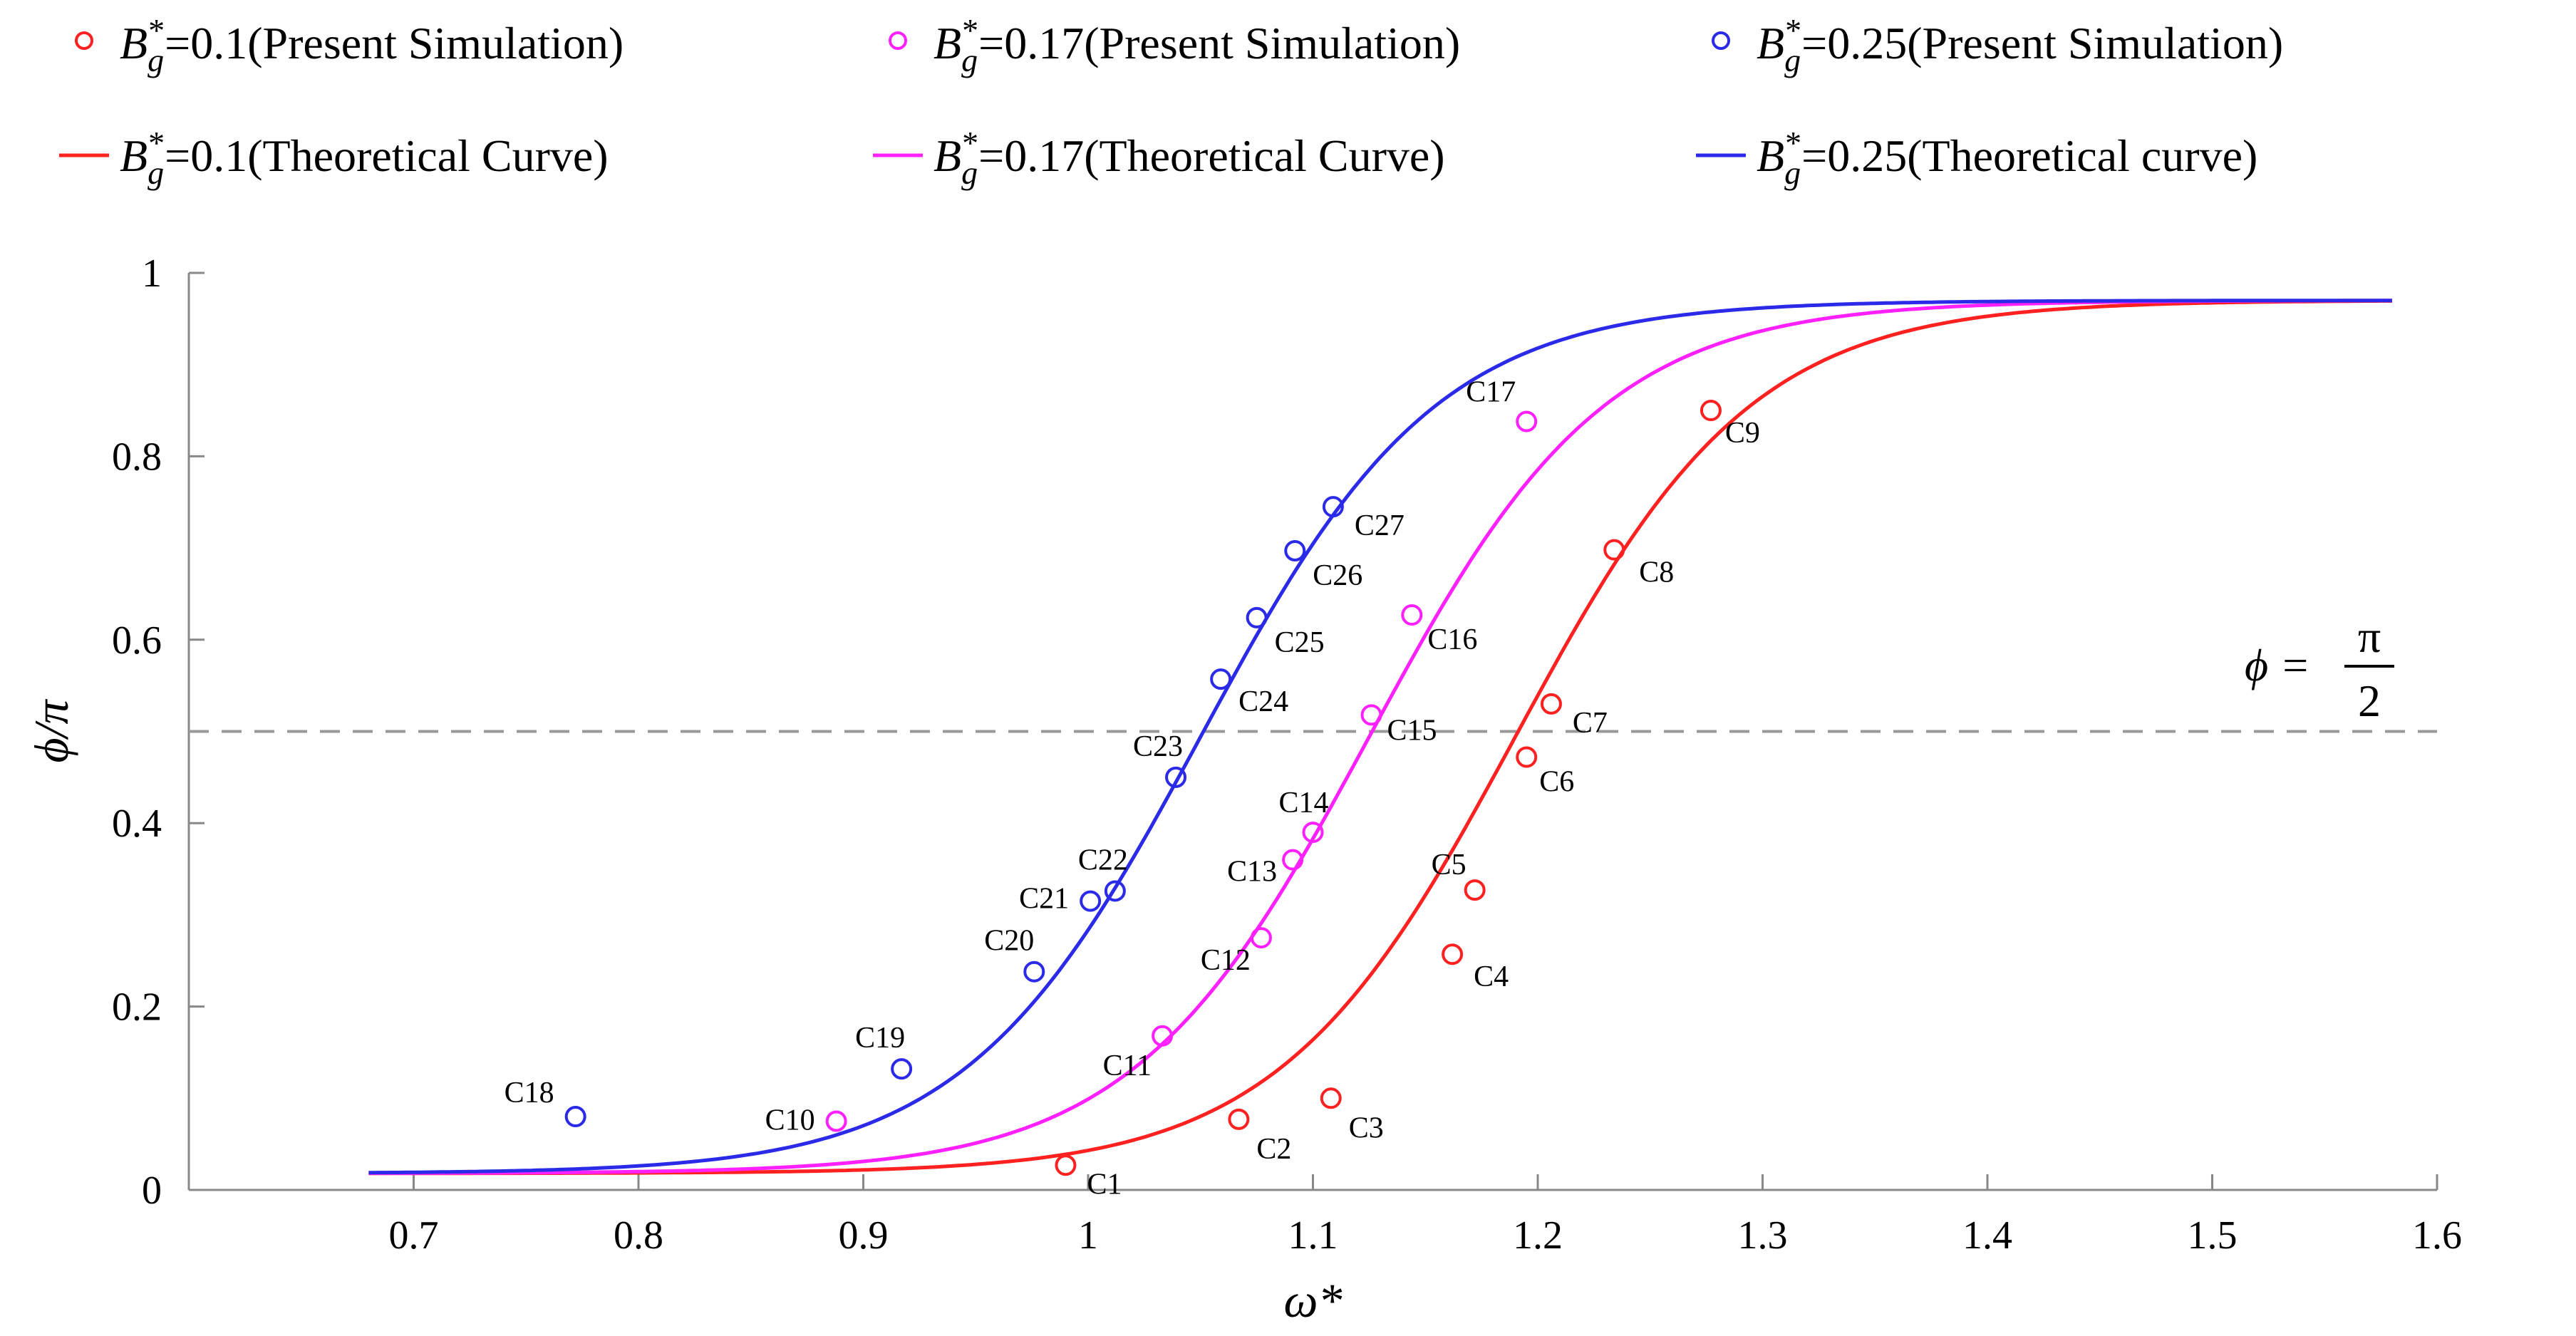 The image size is (2576, 1336). I want to click on legend-sim-label: Bg*=0.17(Present Simulation), so click(1197, 45).